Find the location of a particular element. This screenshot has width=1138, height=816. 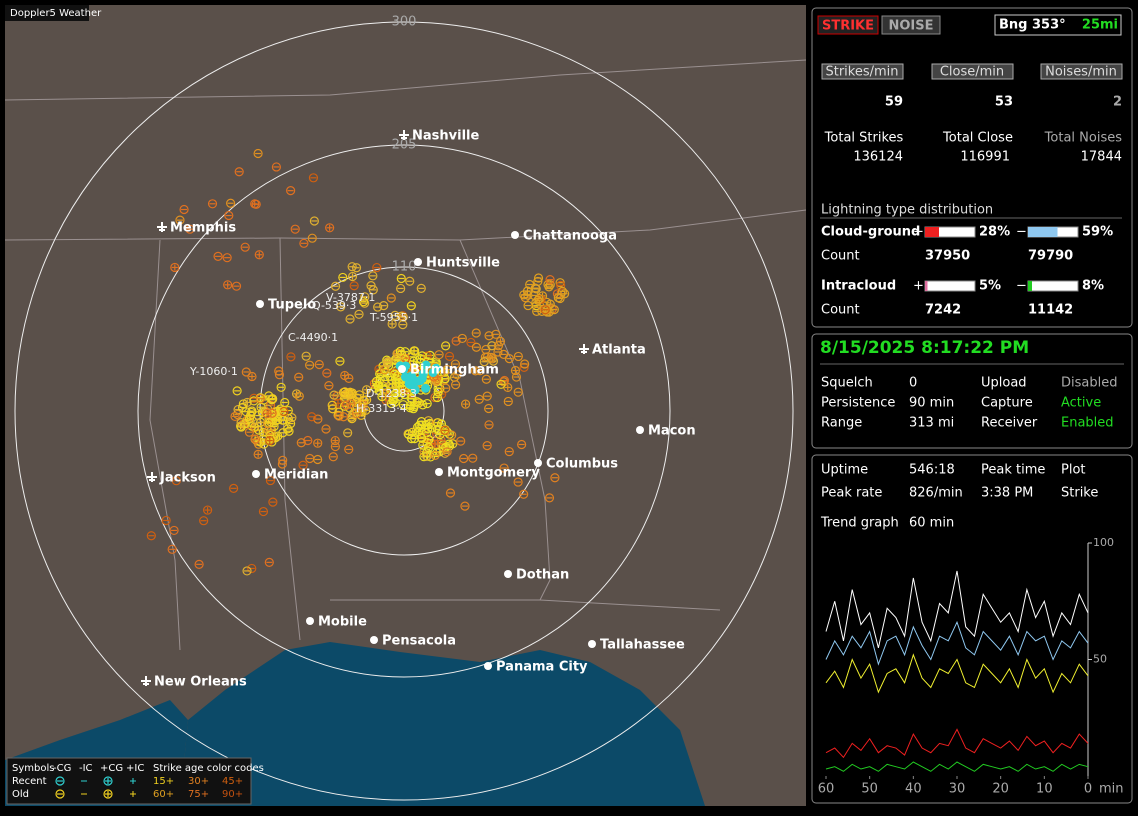

noise-button is located at coordinates (911, 25).